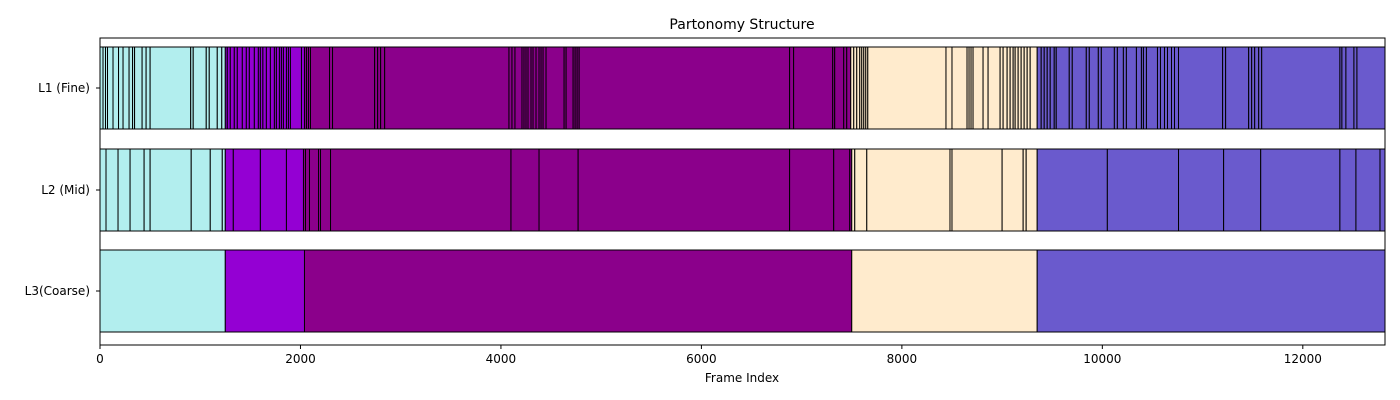  Describe the element at coordinates (701, 359) in the screenshot. I see `x-tick-label: 6000` at that location.